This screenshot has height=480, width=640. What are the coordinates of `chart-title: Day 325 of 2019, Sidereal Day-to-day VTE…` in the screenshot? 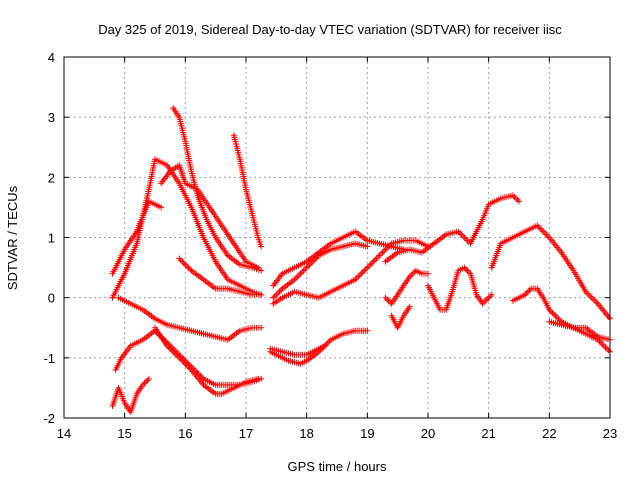 It's located at (330, 29).